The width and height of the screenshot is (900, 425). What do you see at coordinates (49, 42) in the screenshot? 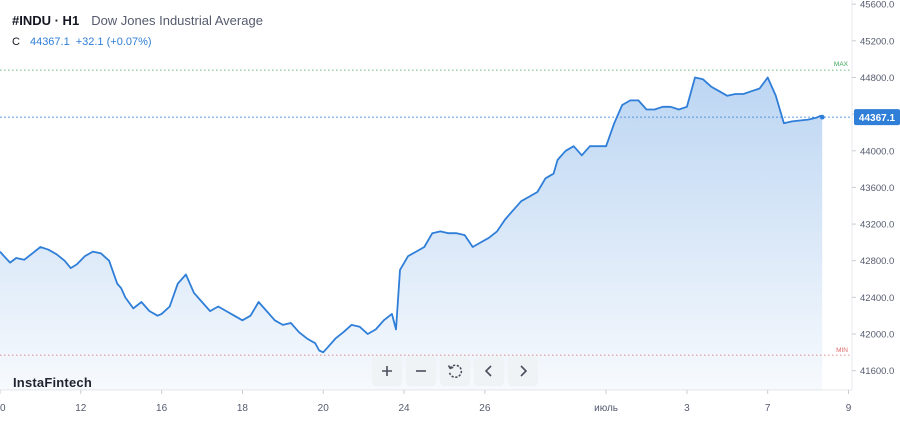
I see `close-value: 44367.1` at bounding box center [49, 42].